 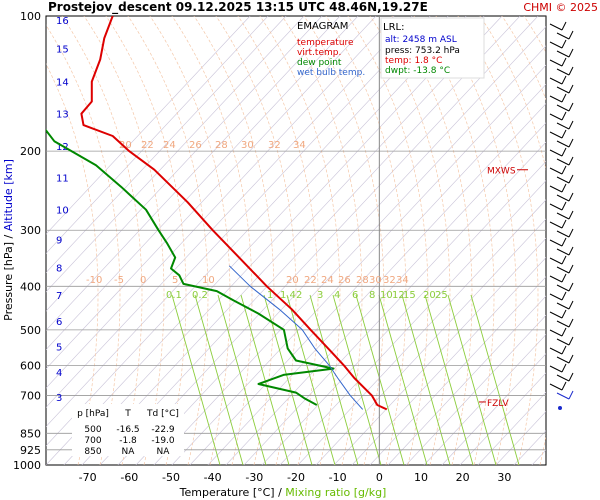 What do you see at coordinates (337, 295) in the screenshot?
I see `mixing-ratio-label: 4` at bounding box center [337, 295].